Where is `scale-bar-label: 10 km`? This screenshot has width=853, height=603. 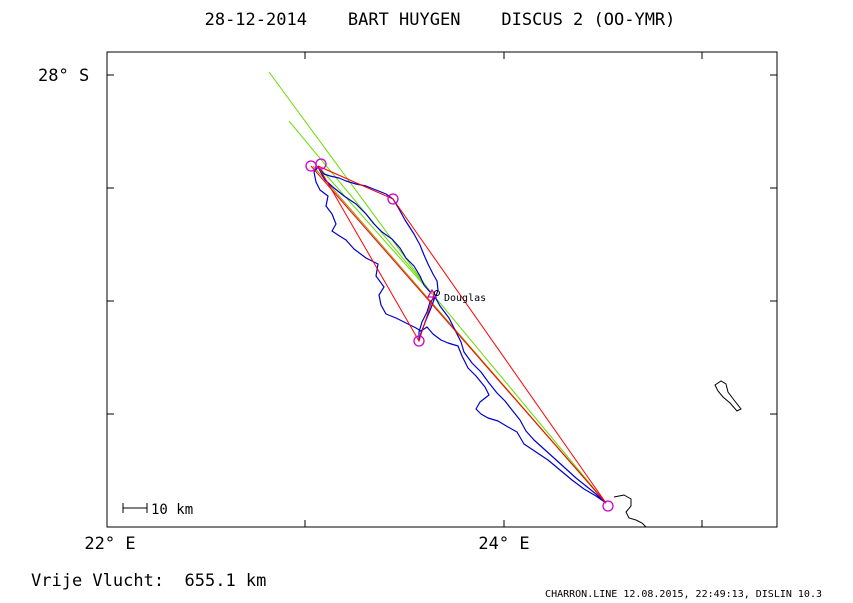
scale-bar-label: 10 km is located at coordinates (172, 510).